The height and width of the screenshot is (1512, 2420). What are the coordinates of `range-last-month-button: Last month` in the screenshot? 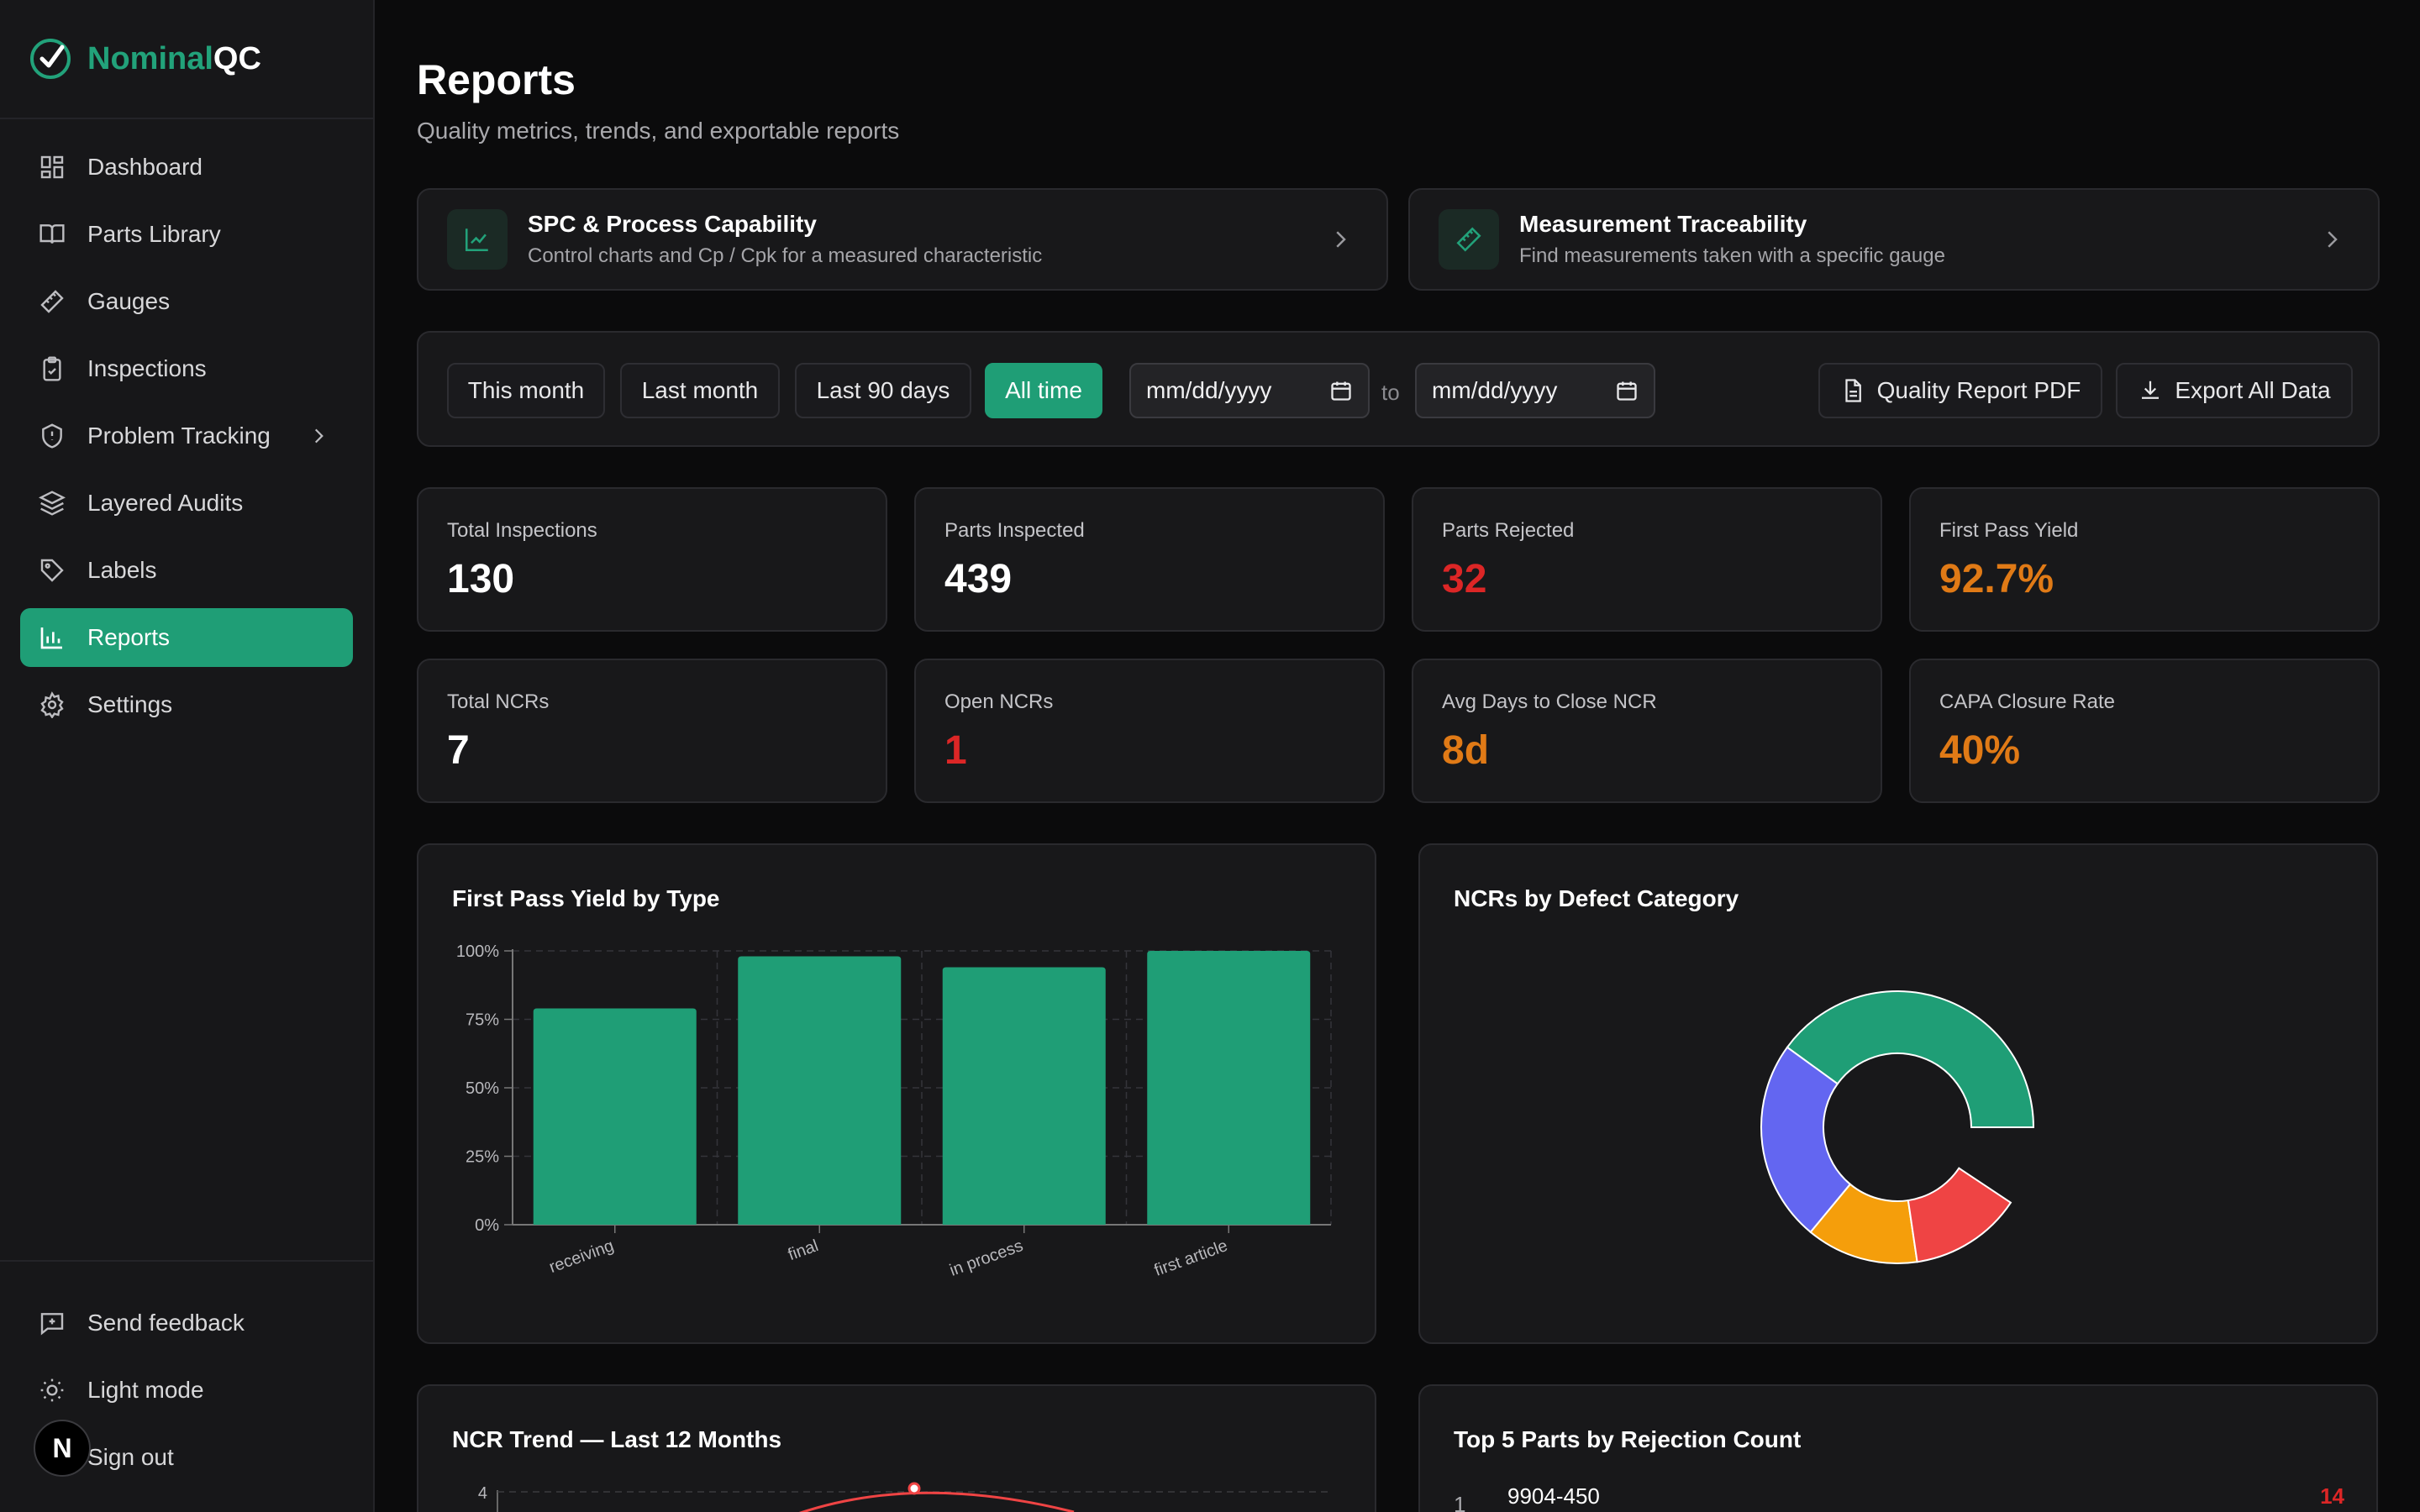 It's located at (700, 390).